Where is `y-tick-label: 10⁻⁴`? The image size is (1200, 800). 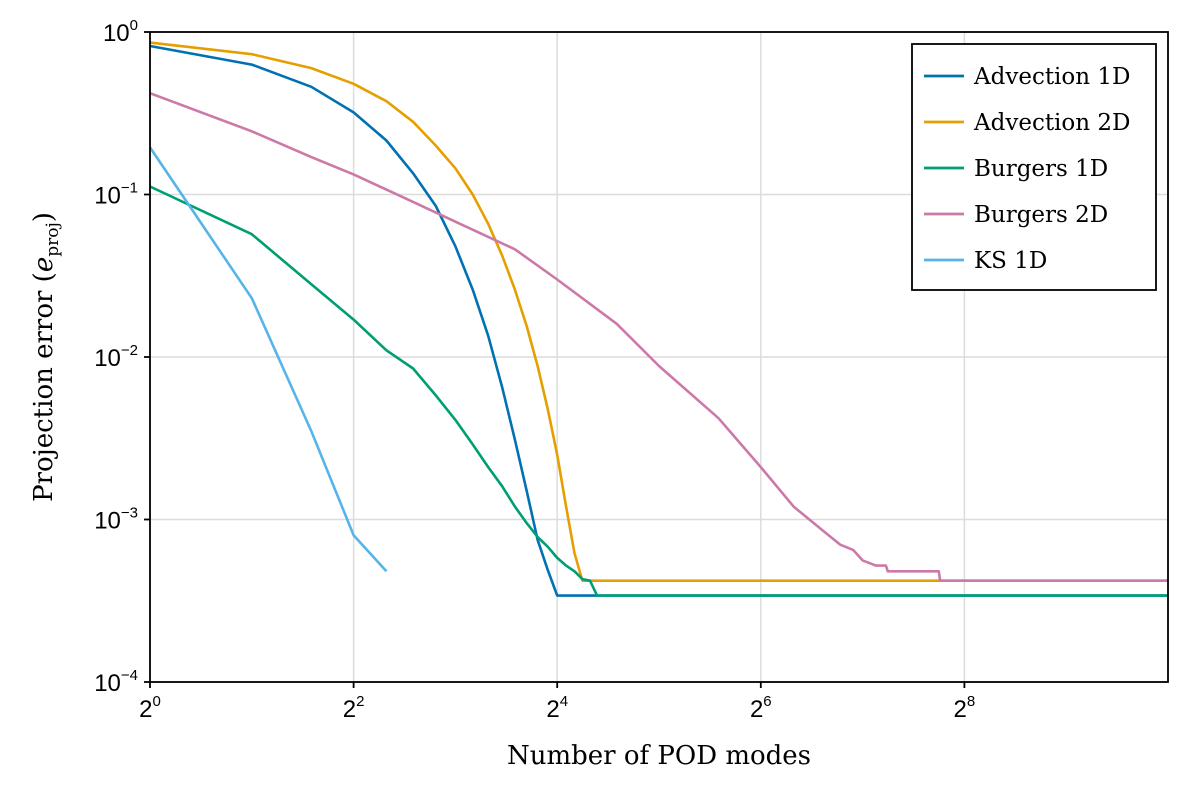 y-tick-label: 10⁻⁴ is located at coordinates (116, 682).